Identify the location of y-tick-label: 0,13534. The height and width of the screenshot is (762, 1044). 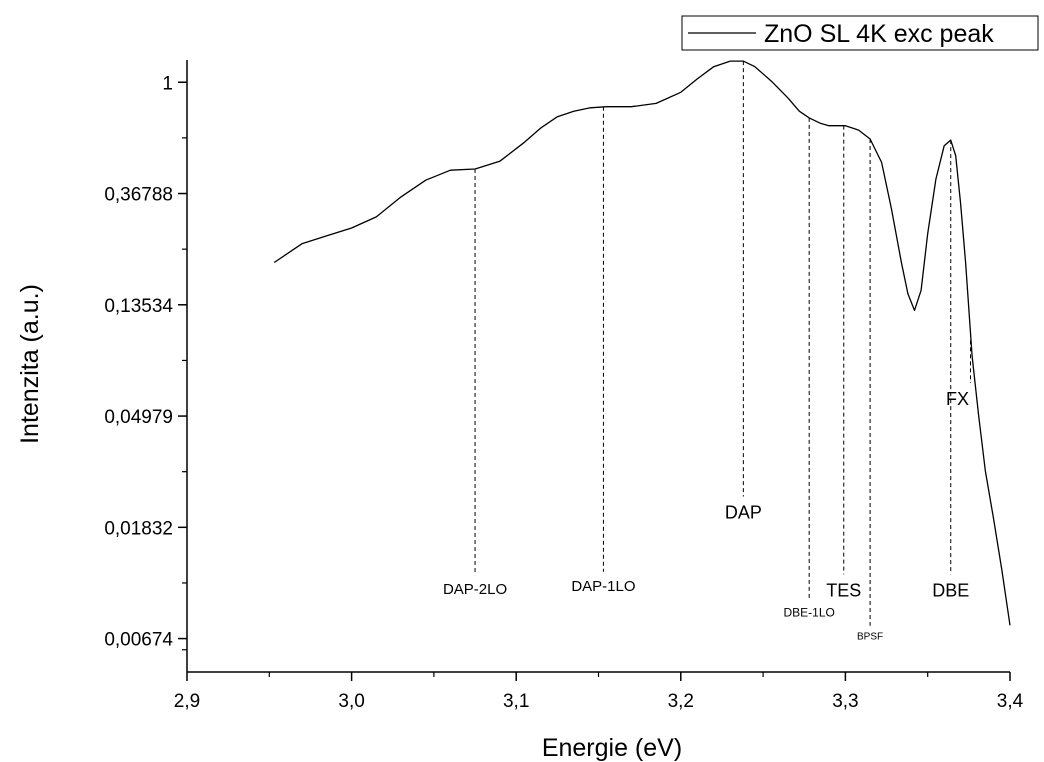
(138, 306).